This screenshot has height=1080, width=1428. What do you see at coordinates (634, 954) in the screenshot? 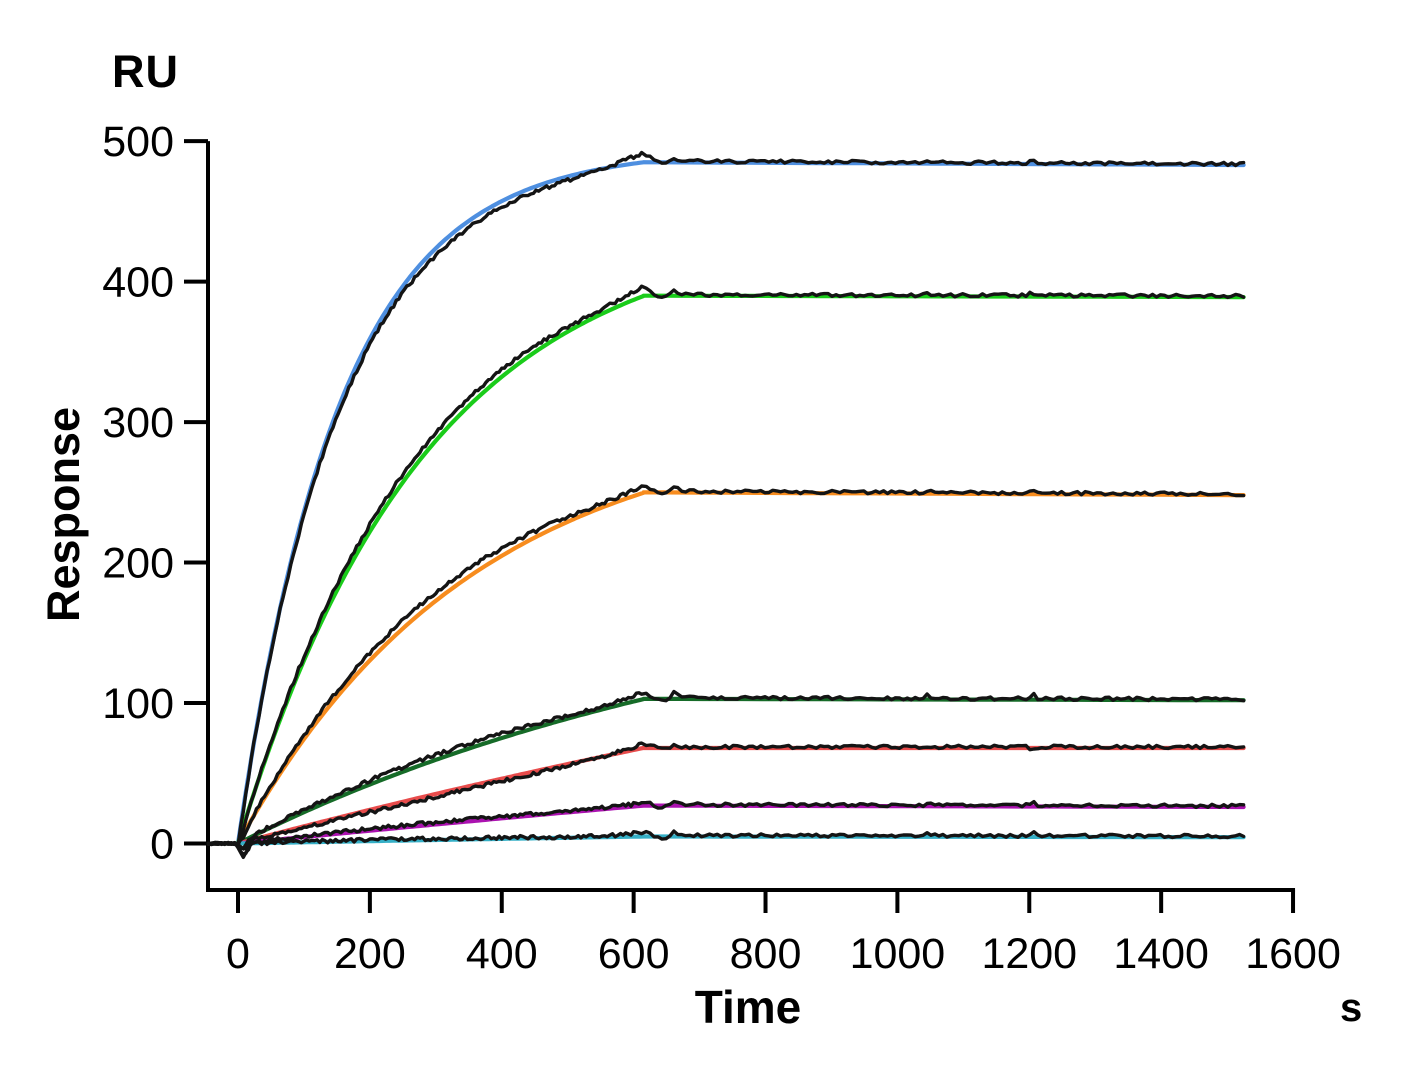
I see `x-tick-label: 600` at bounding box center [634, 954].